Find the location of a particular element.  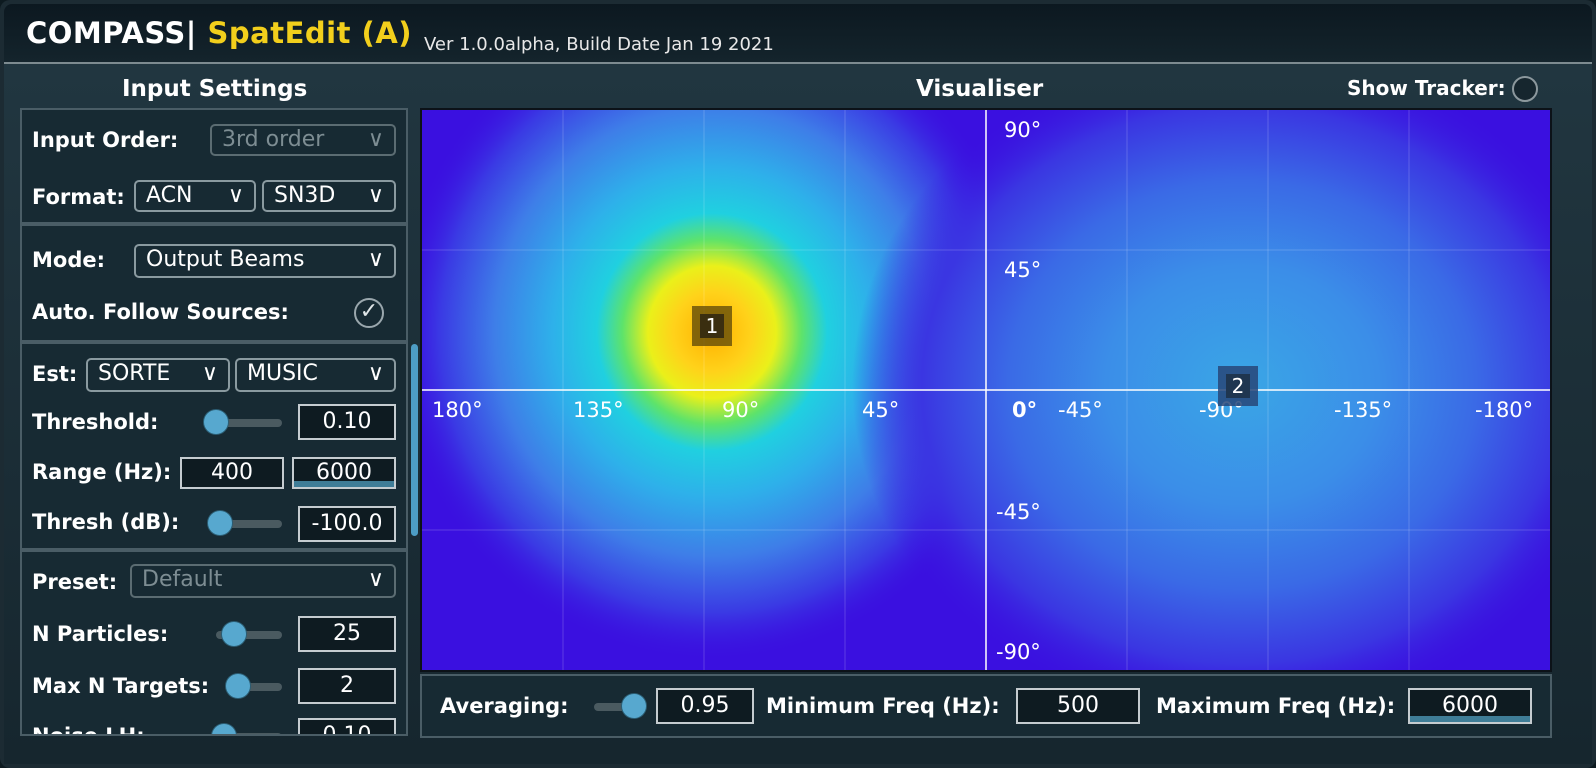

noise-lh-slider is located at coordinates (247, 729).